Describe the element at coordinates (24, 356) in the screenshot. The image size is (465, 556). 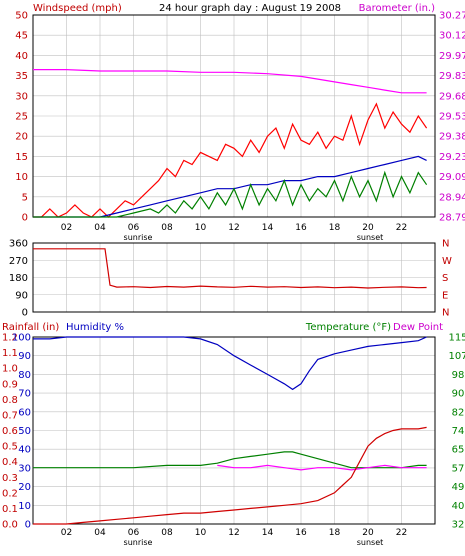
I see `humidity-axis-tick-9: 90` at that location.